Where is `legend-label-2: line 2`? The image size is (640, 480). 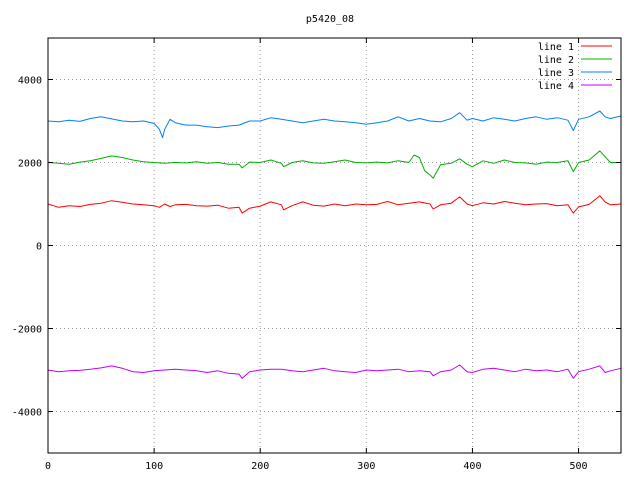 legend-label-2: line 2 is located at coordinates (556, 60).